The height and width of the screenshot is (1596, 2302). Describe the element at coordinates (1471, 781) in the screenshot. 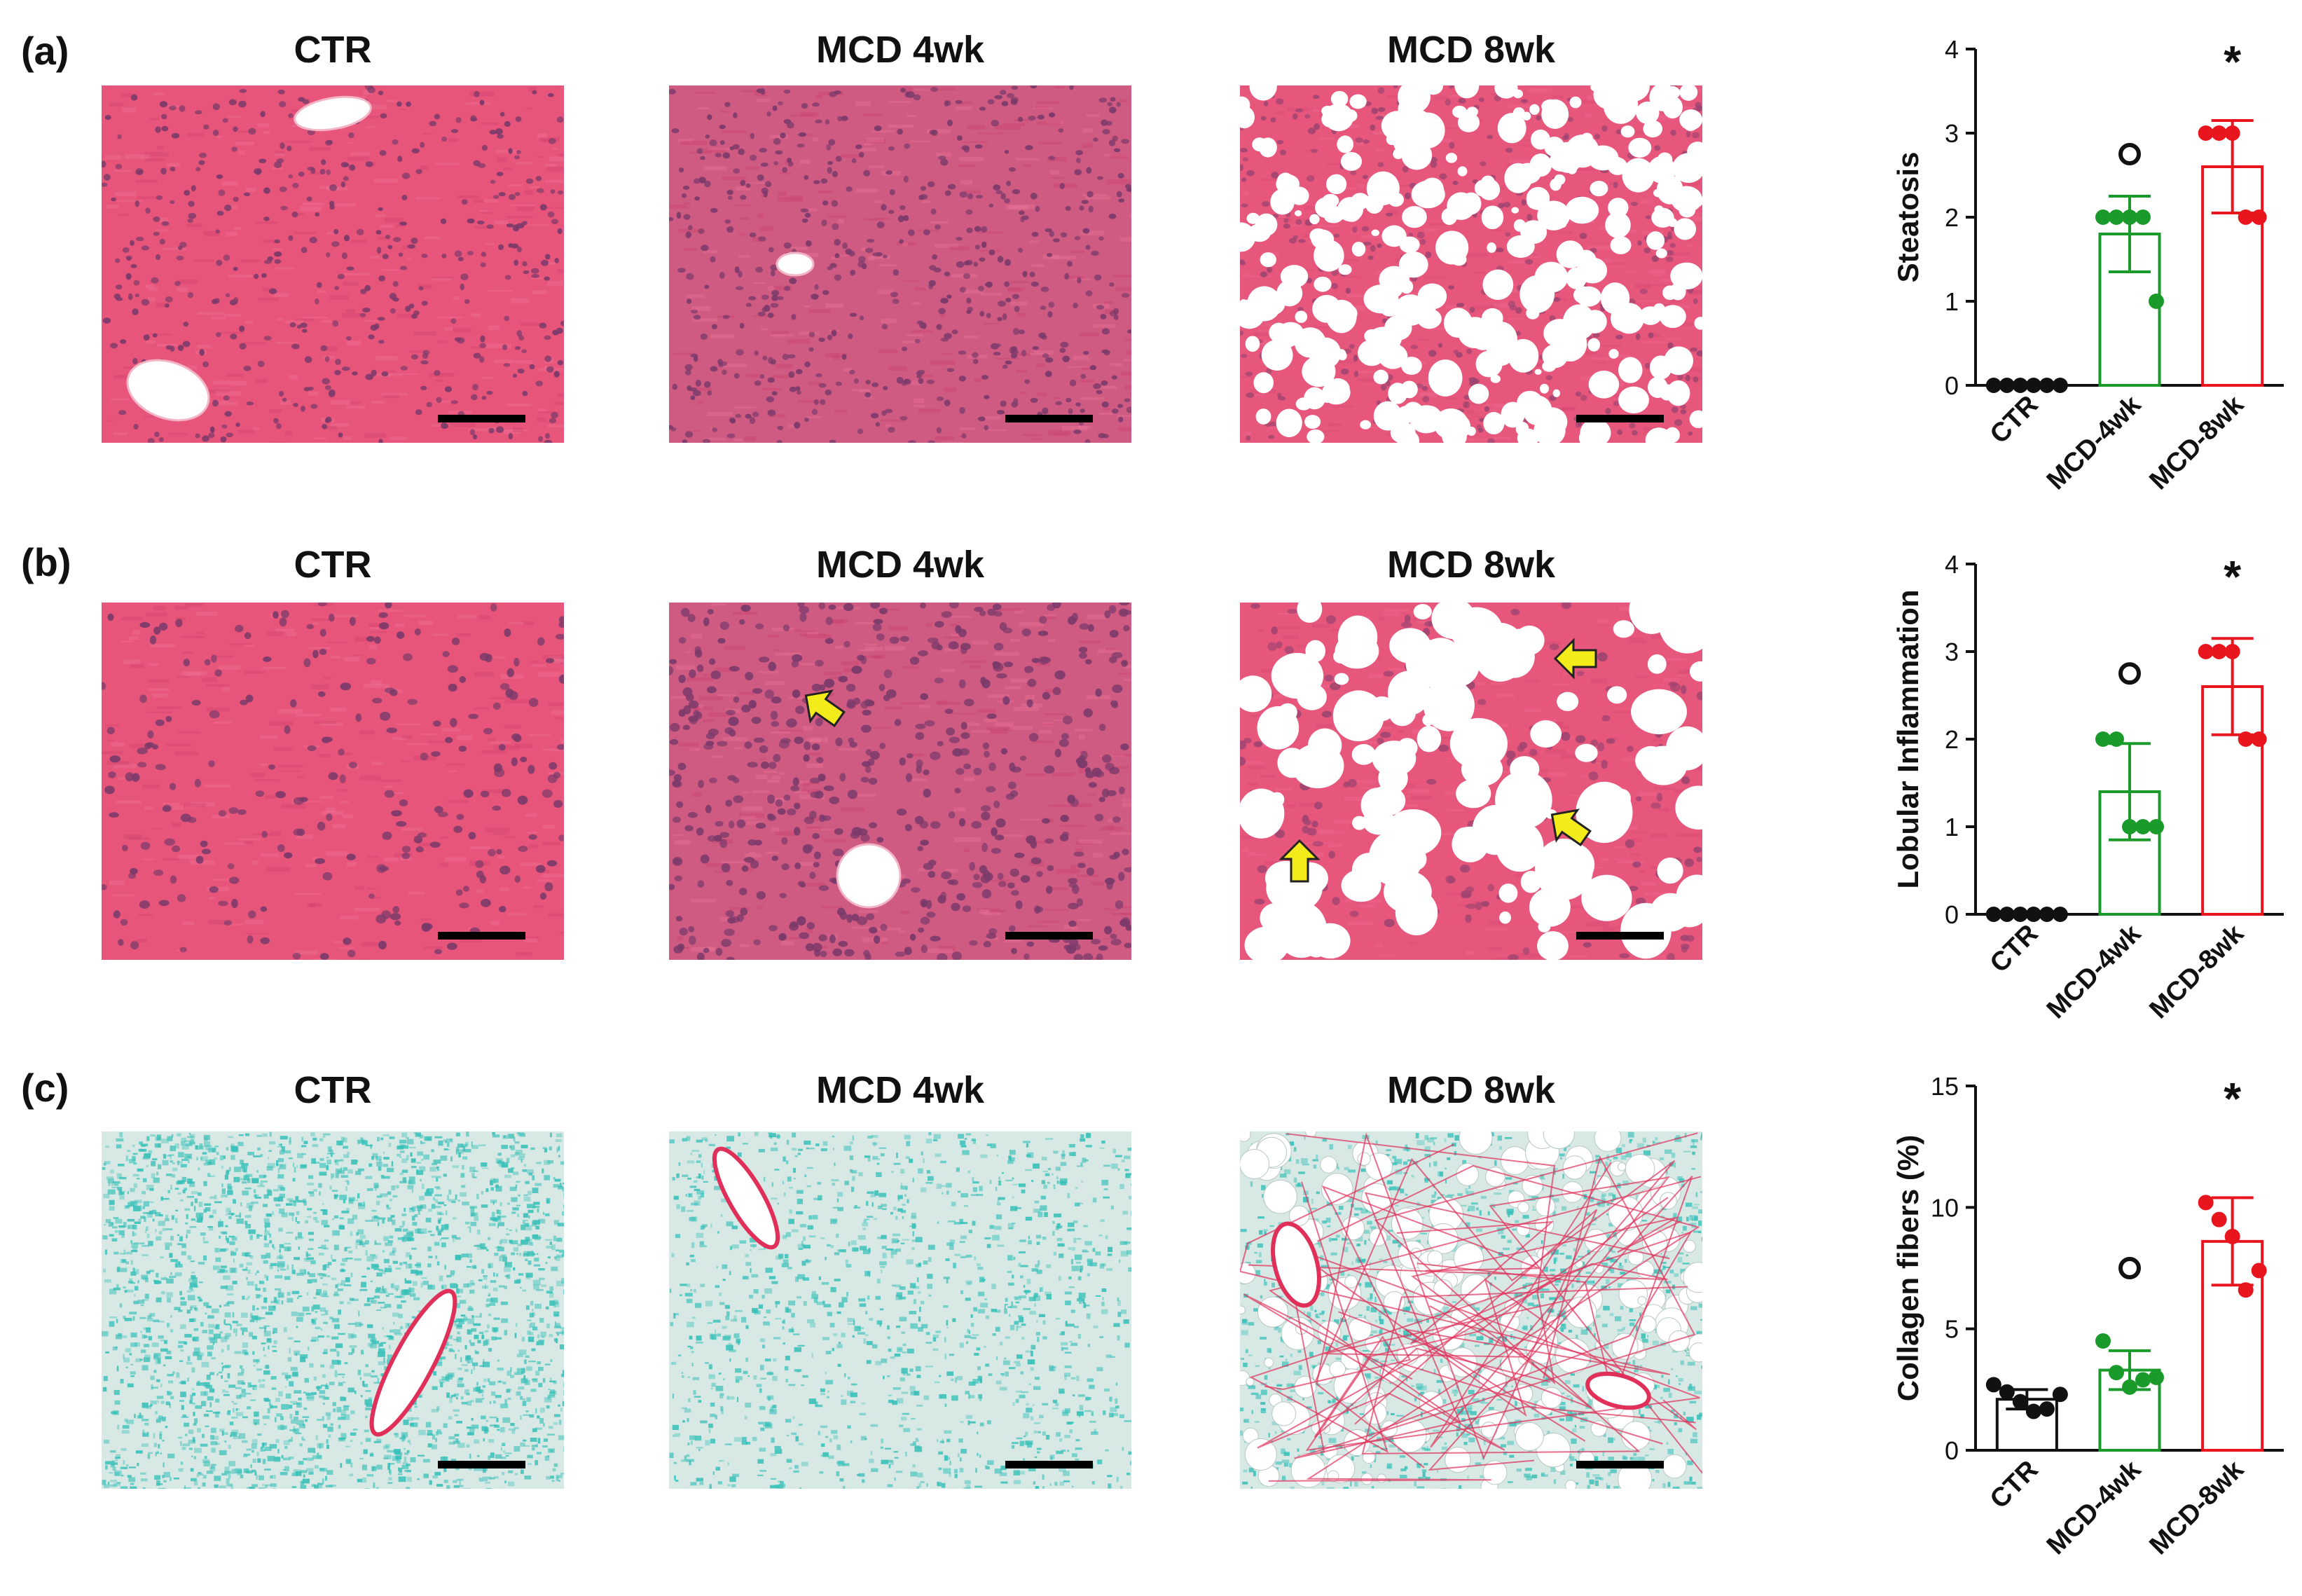

I see `micrograph-b-mcd8` at that location.